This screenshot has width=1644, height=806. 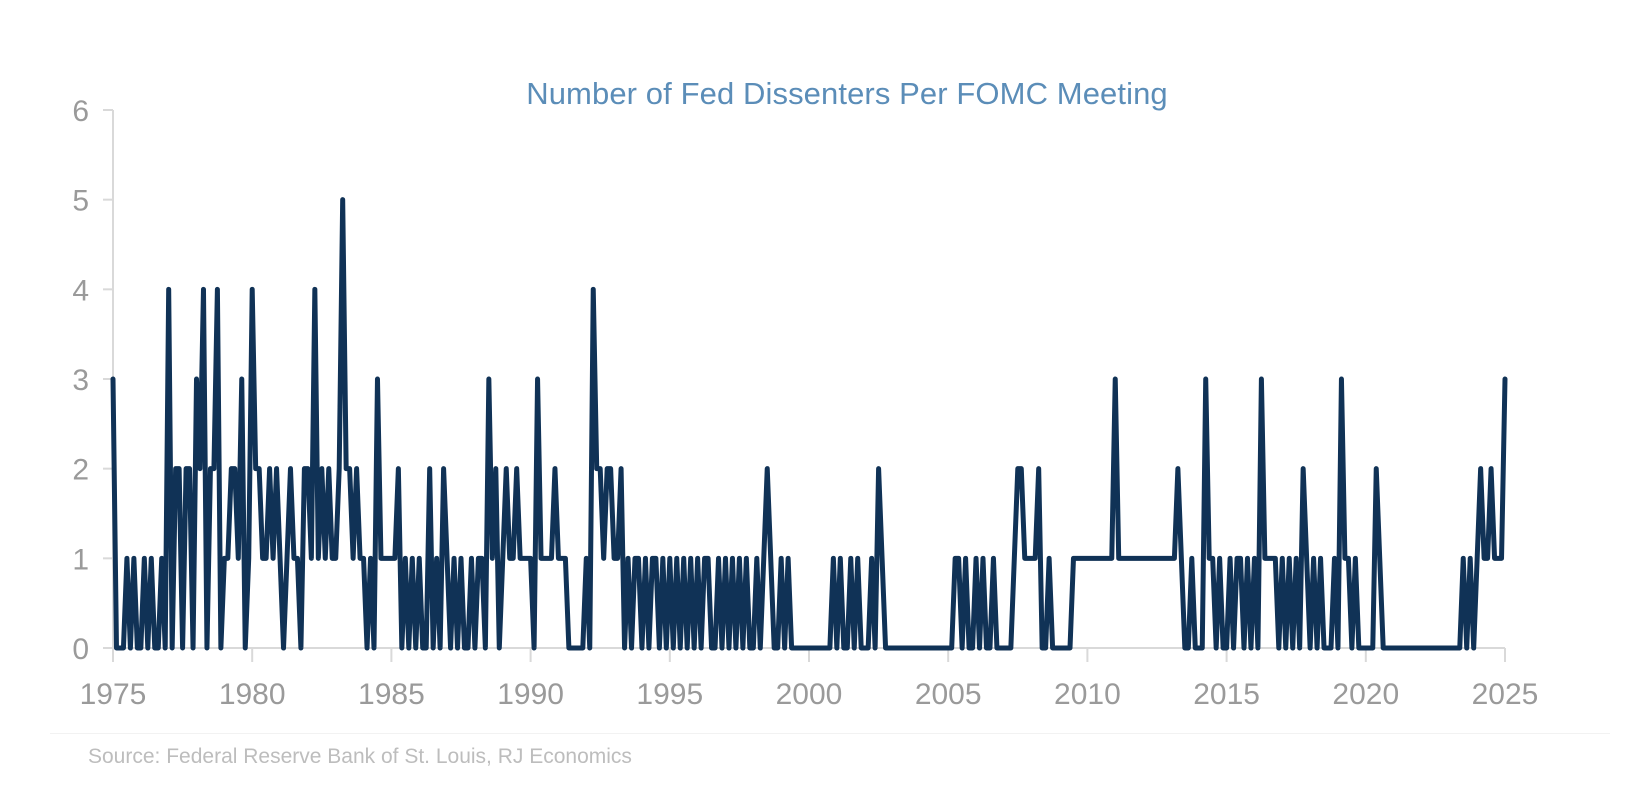 What do you see at coordinates (80, 649) in the screenshot?
I see `y-axis-tick-label: 0` at bounding box center [80, 649].